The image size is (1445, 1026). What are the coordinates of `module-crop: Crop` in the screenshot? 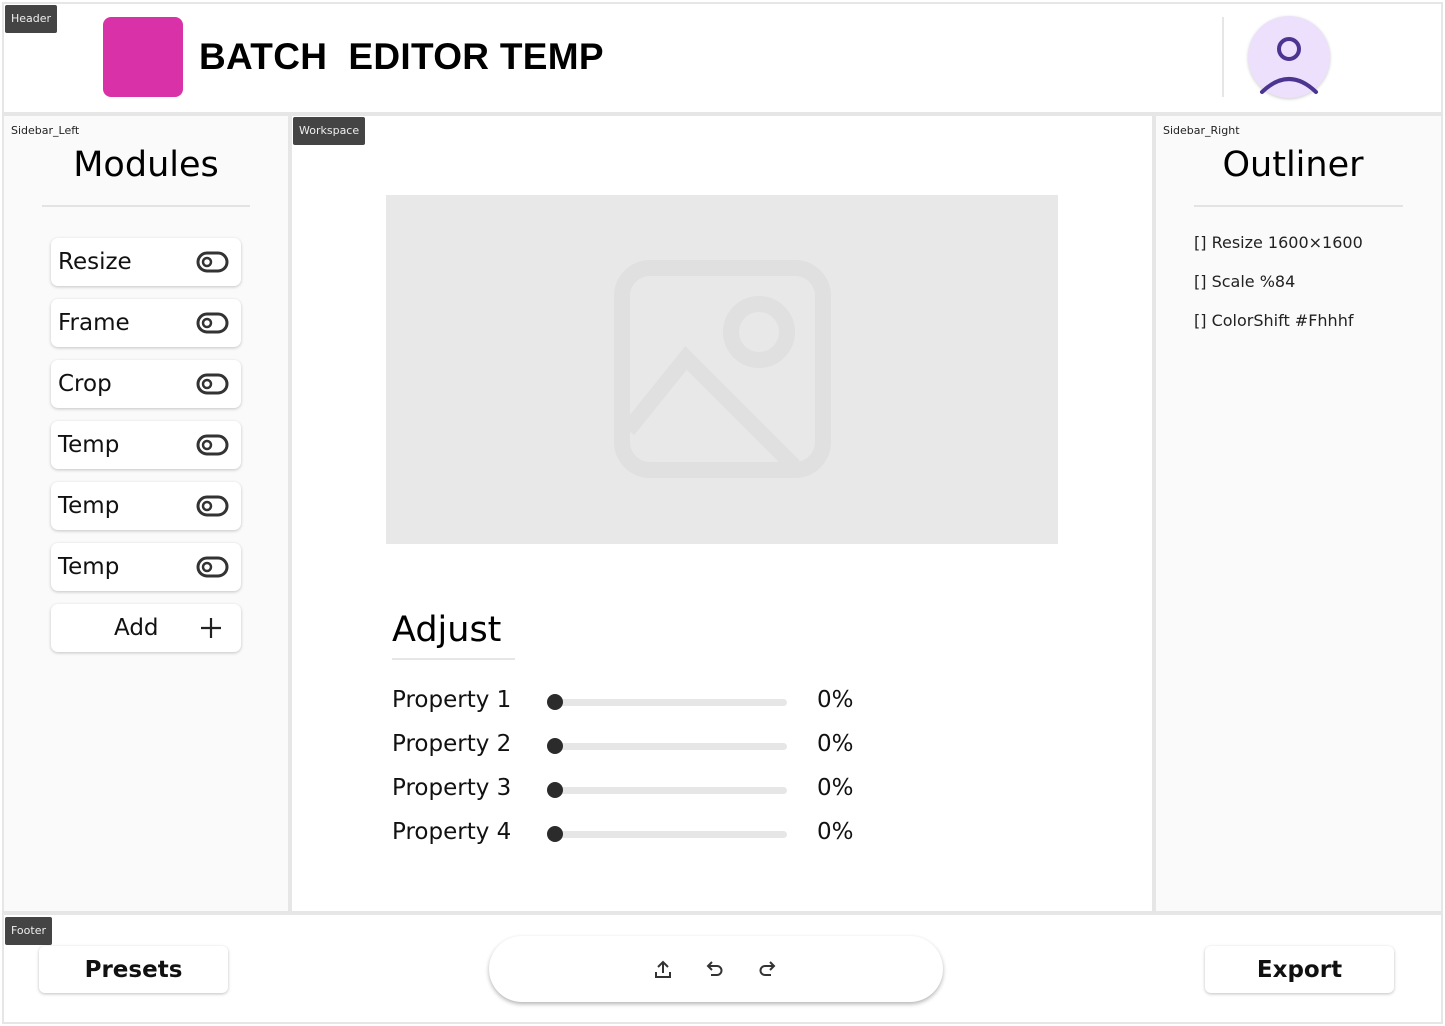 It's located at (146, 384).